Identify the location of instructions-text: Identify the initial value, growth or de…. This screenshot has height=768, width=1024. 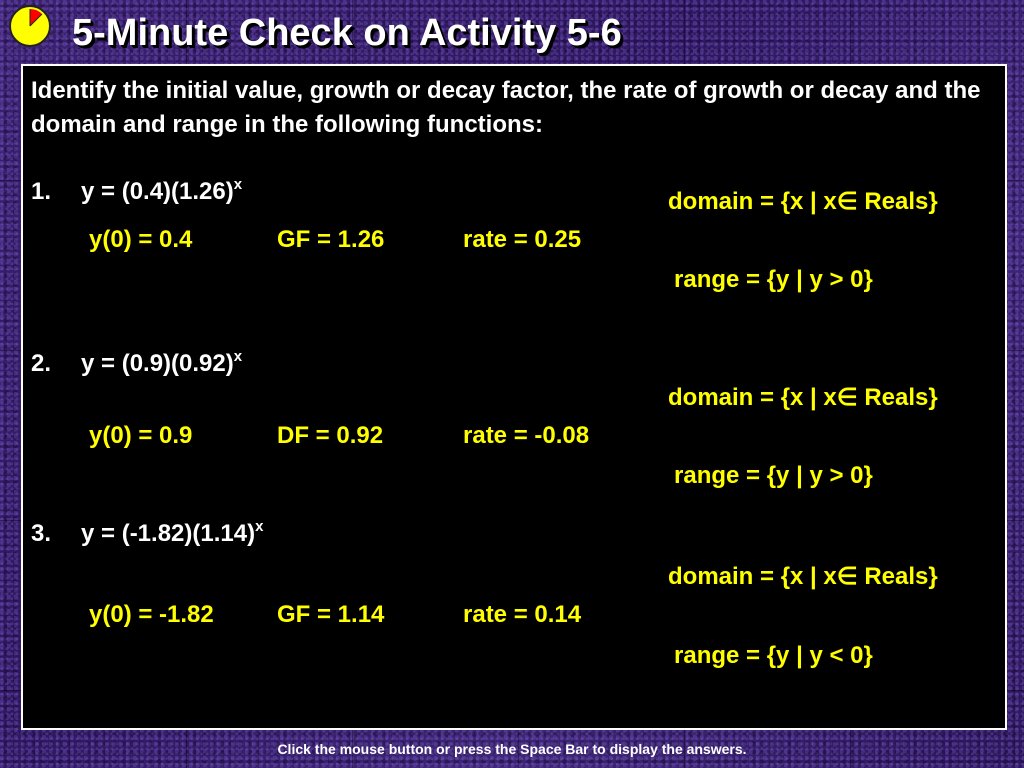
(506, 107).